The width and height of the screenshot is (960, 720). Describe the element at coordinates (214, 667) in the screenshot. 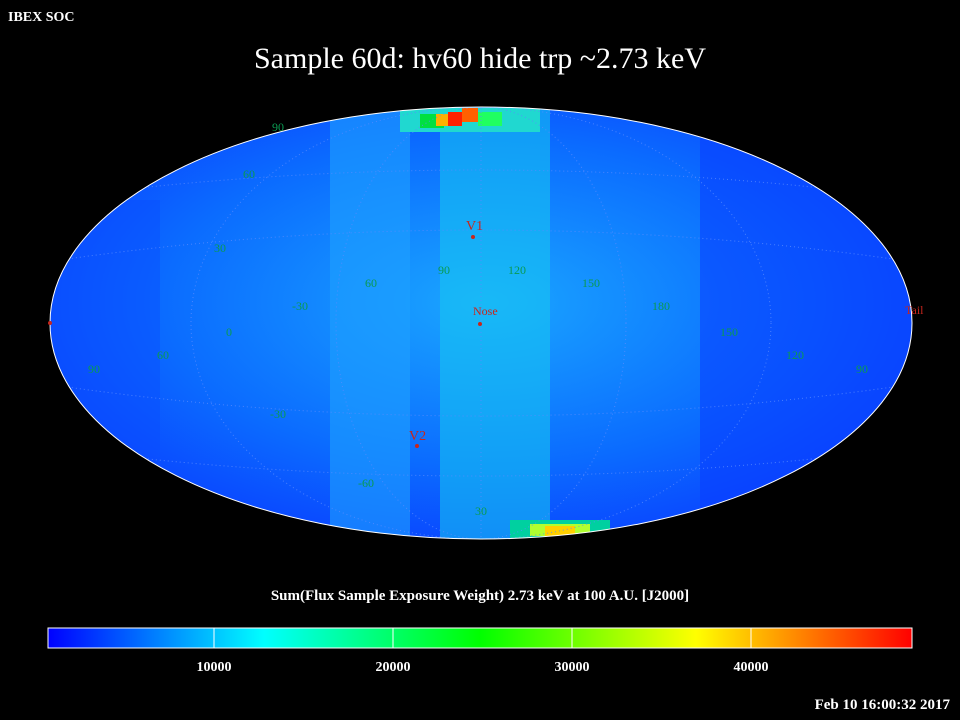

I see `colorbar-tick: 10000` at that location.